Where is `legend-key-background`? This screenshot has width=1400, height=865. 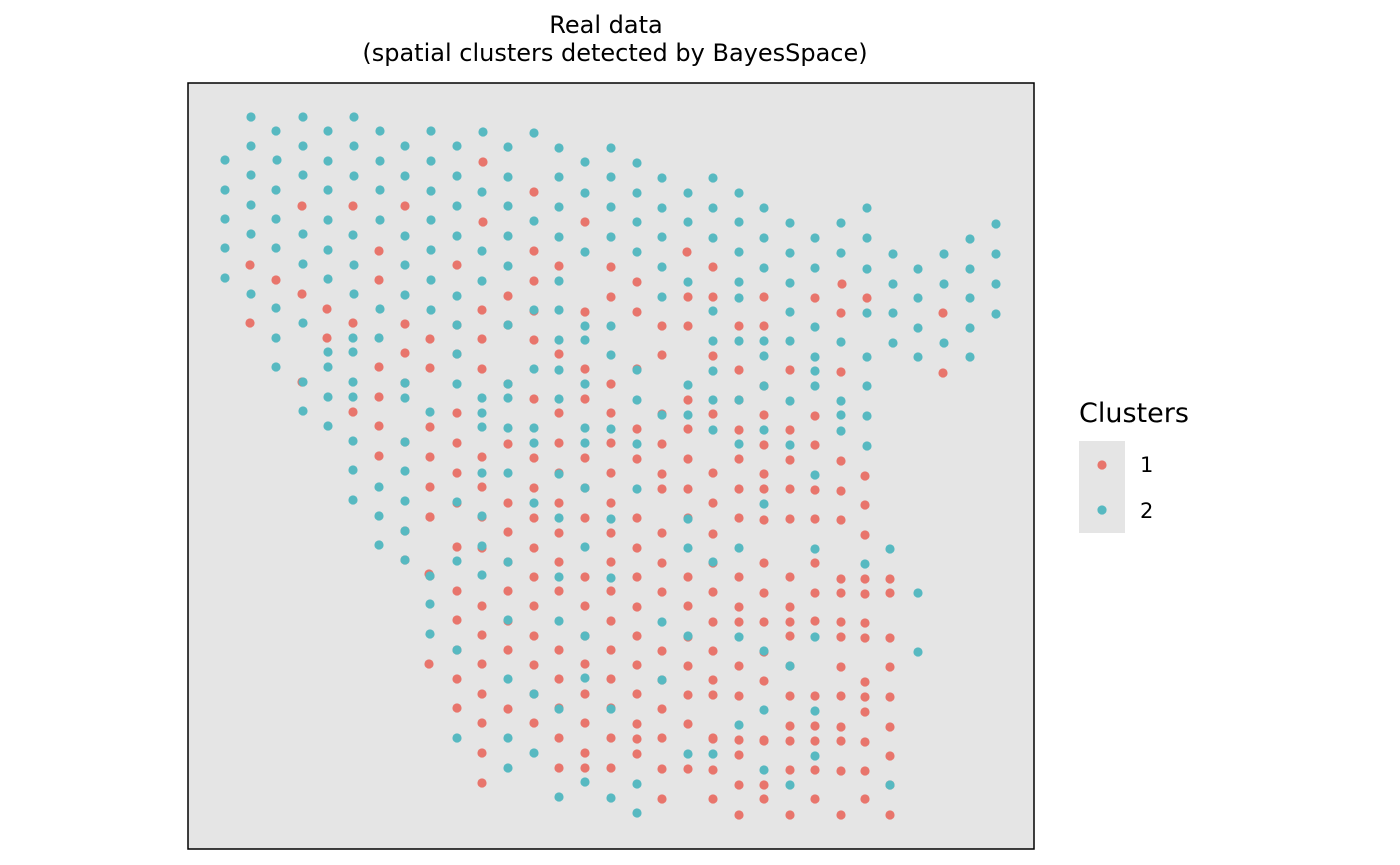
legend-key-background is located at coordinates (1102, 487).